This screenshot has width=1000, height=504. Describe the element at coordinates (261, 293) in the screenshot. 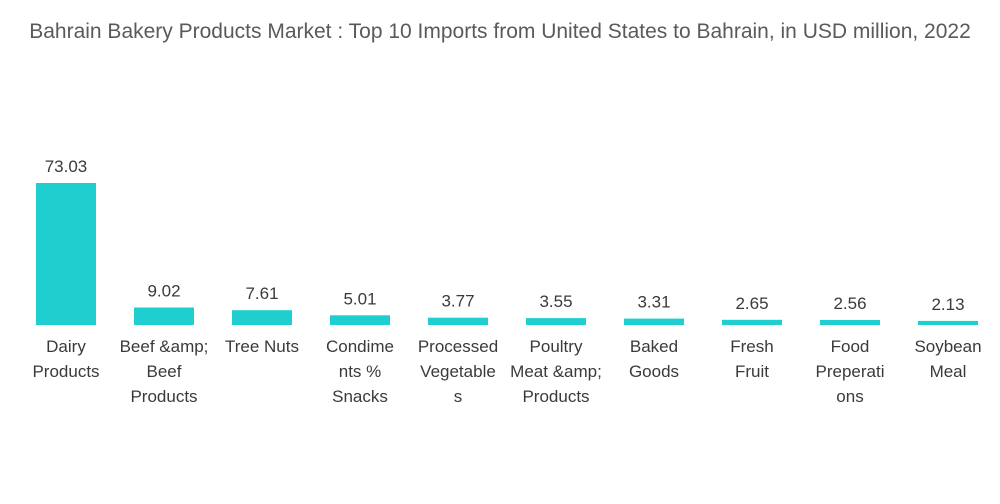

I see `bar-value-label: 7.61` at that location.